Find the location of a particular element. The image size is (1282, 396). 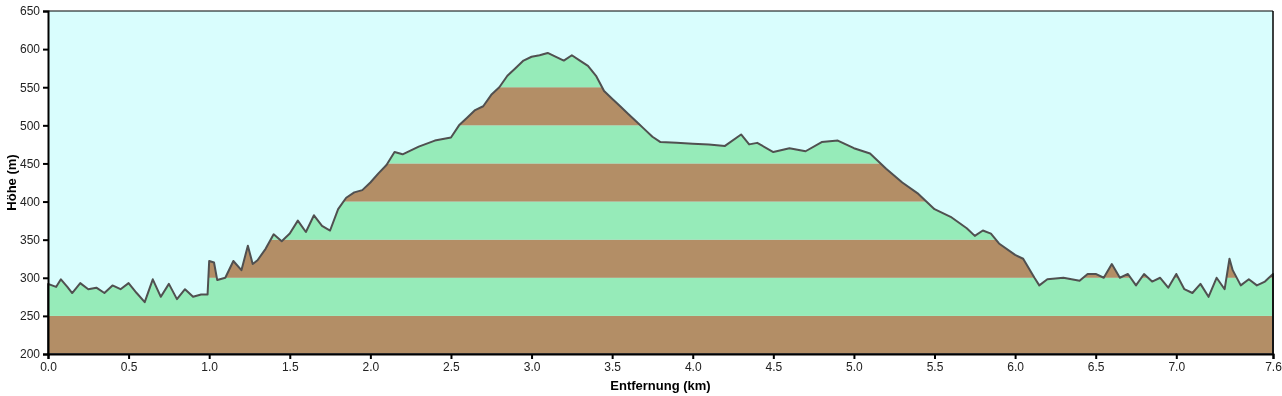

x-tick-label: 7.0 is located at coordinates (1177, 366).